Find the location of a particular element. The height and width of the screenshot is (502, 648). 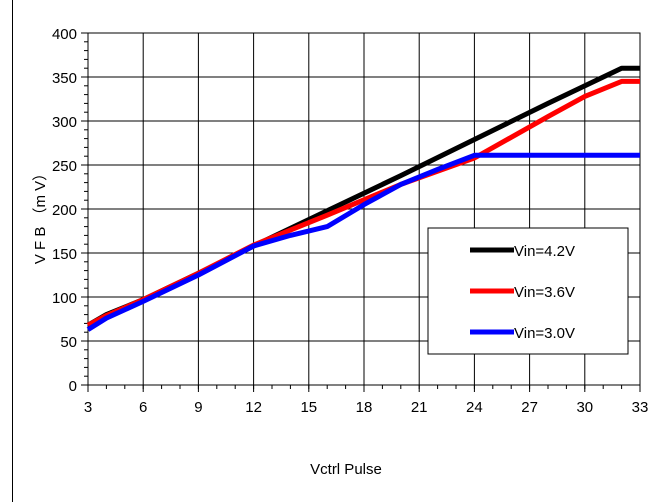

x-tick-label: 18 is located at coordinates (364, 407).